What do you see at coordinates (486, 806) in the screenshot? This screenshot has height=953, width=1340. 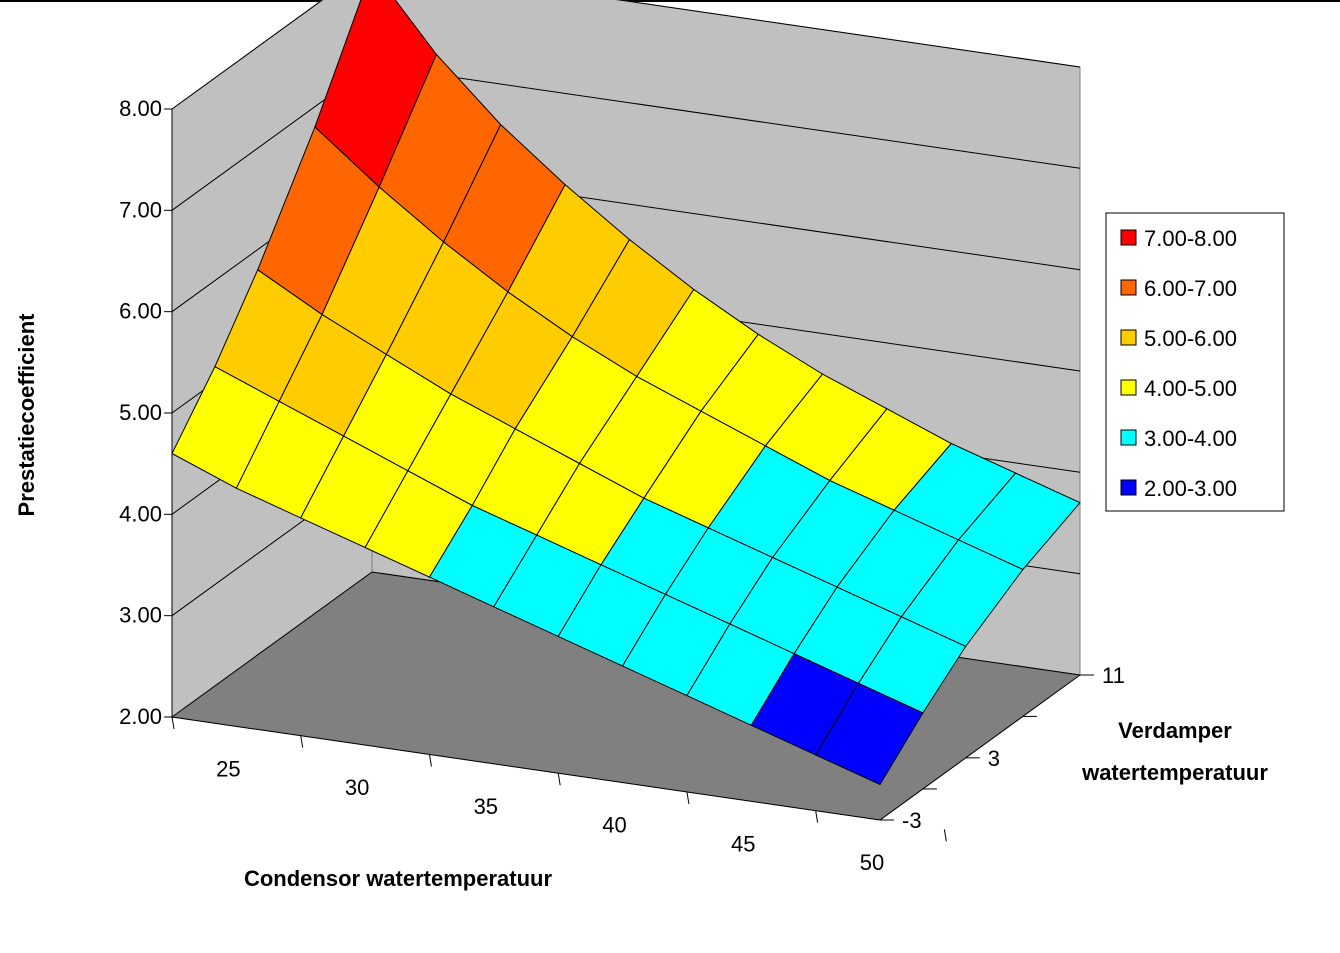 I see `x-tick-label: 35` at bounding box center [486, 806].